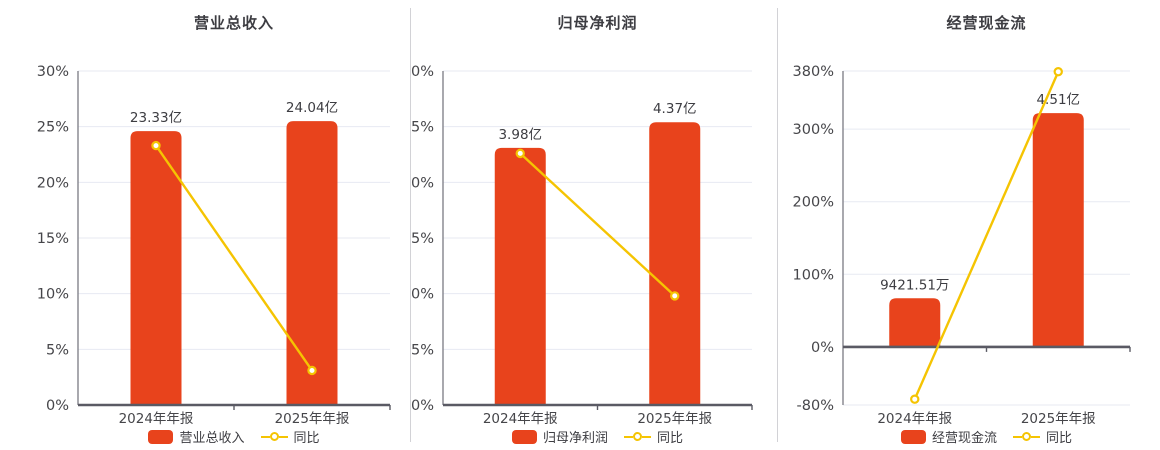 The image size is (1160, 450). What do you see at coordinates (815, 406) in the screenshot?
I see `y-tick-label: -80%` at bounding box center [815, 406].